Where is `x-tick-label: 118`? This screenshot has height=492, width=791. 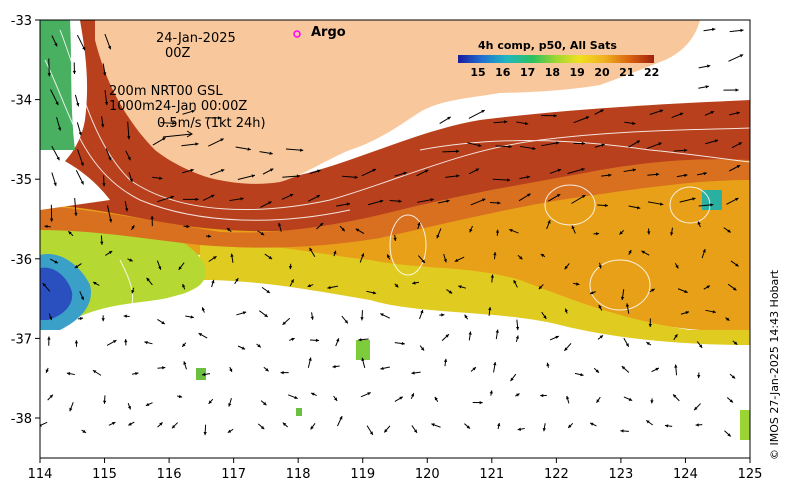
x-tick-label: 118 is located at coordinates (298, 474).